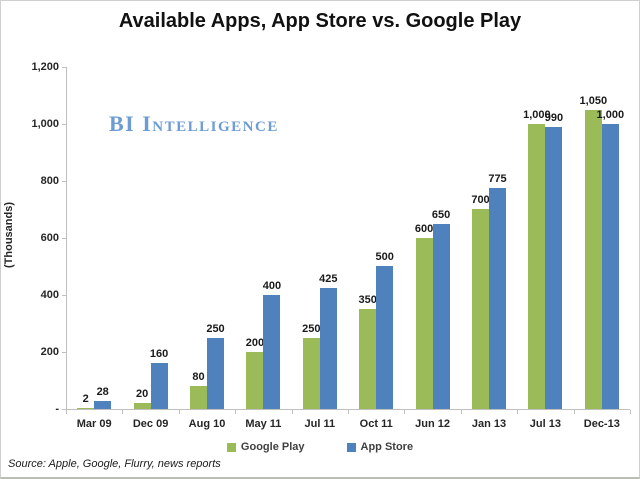 This screenshot has width=640, height=479. I want to click on y-axis-line, so click(66, 238).